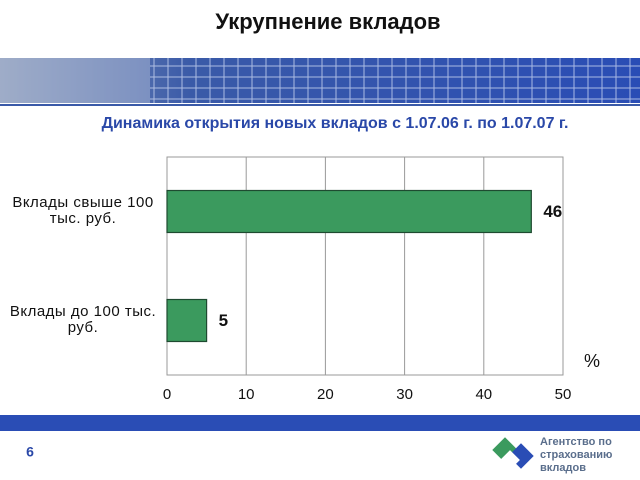 This screenshot has height=480, width=640. I want to click on footer-band, so click(320, 423).